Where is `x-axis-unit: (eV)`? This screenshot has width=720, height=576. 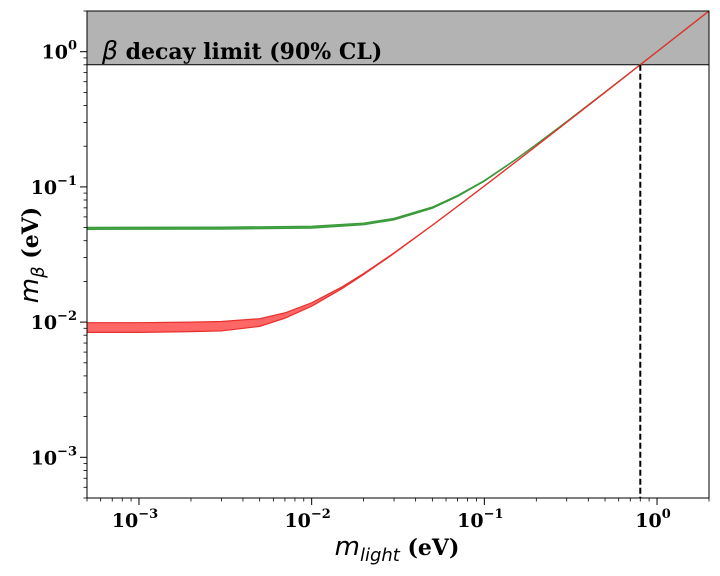
x-axis-unit: (eV) is located at coordinates (430, 548).